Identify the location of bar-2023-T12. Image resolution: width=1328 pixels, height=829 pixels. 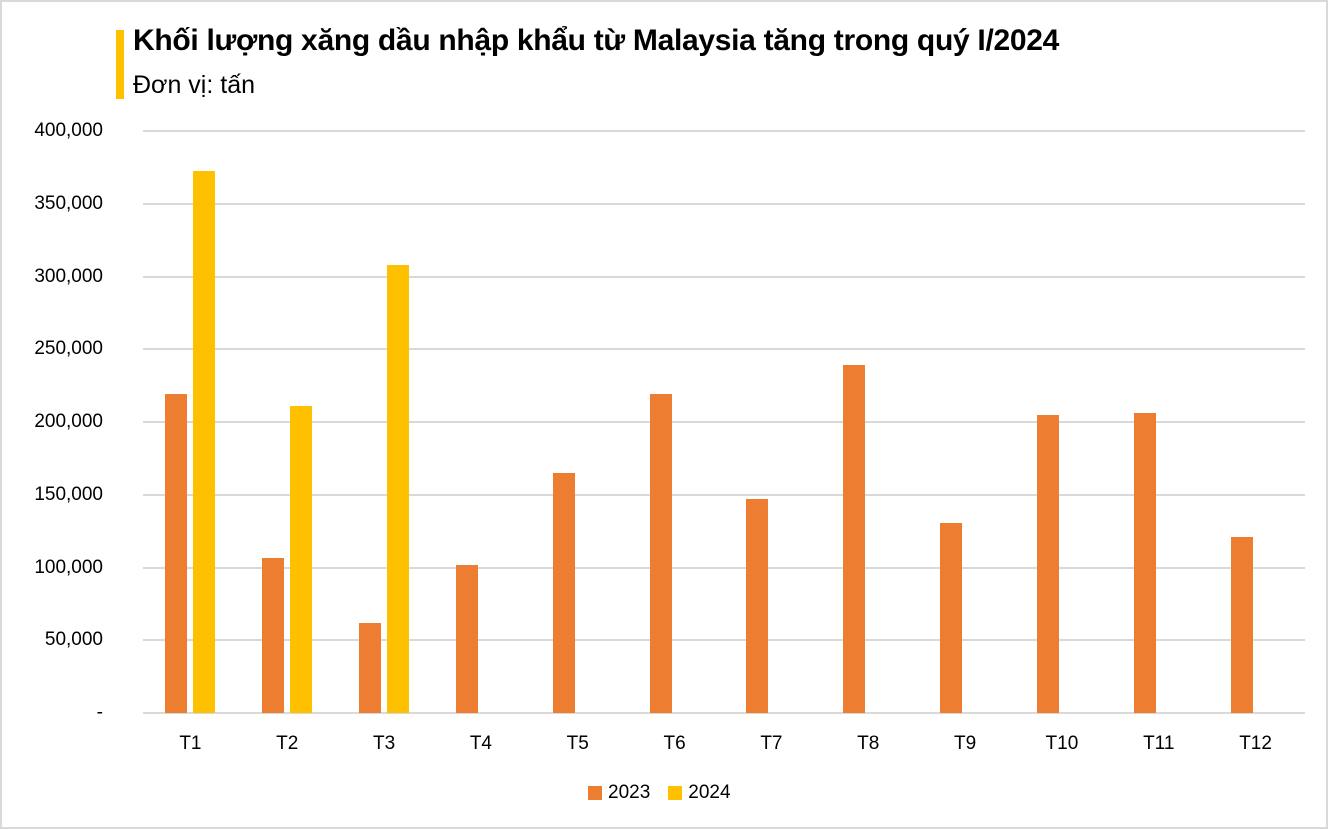
(1241, 624).